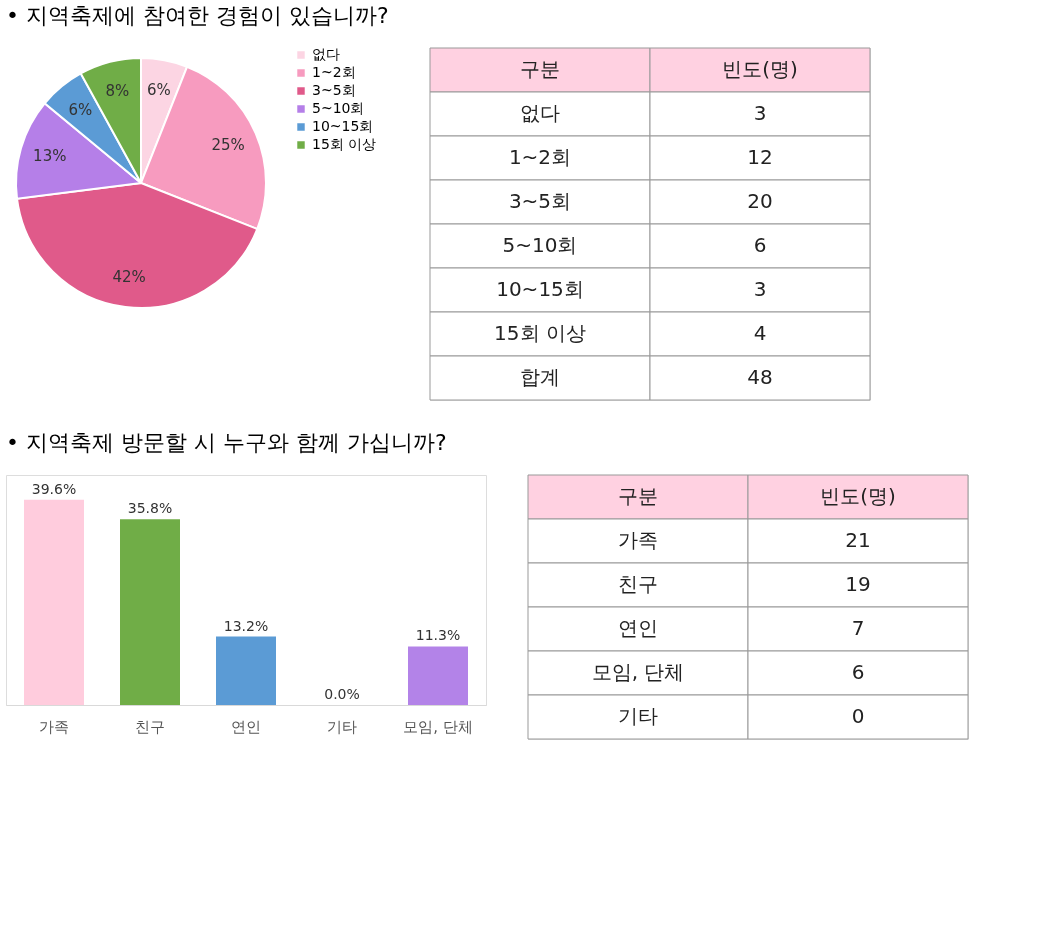 The width and height of the screenshot is (1052, 933). What do you see at coordinates (858, 584) in the screenshot?
I see `data-label: 19` at bounding box center [858, 584].